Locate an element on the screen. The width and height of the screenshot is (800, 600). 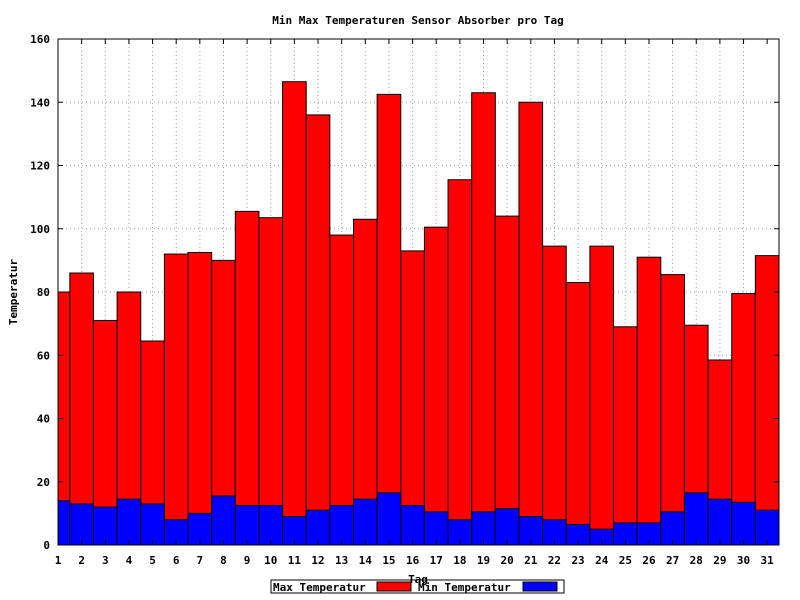
y-tick-label: 40 is located at coordinates (43, 419).